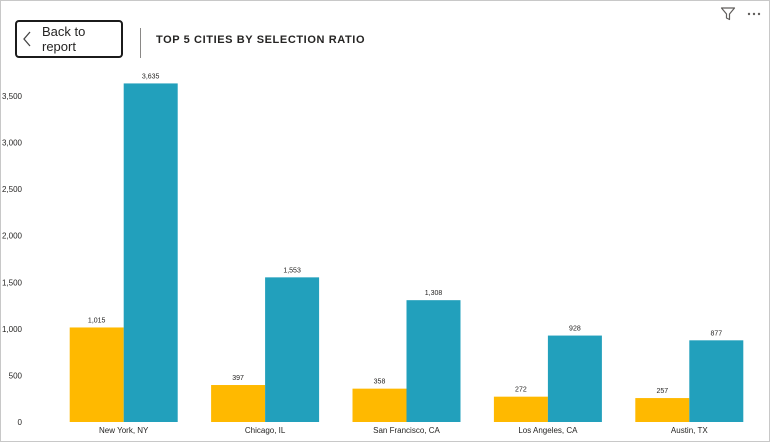 This screenshot has width=770, height=442. Describe the element at coordinates (741, 14) in the screenshot. I see `visual-header-icons` at that location.